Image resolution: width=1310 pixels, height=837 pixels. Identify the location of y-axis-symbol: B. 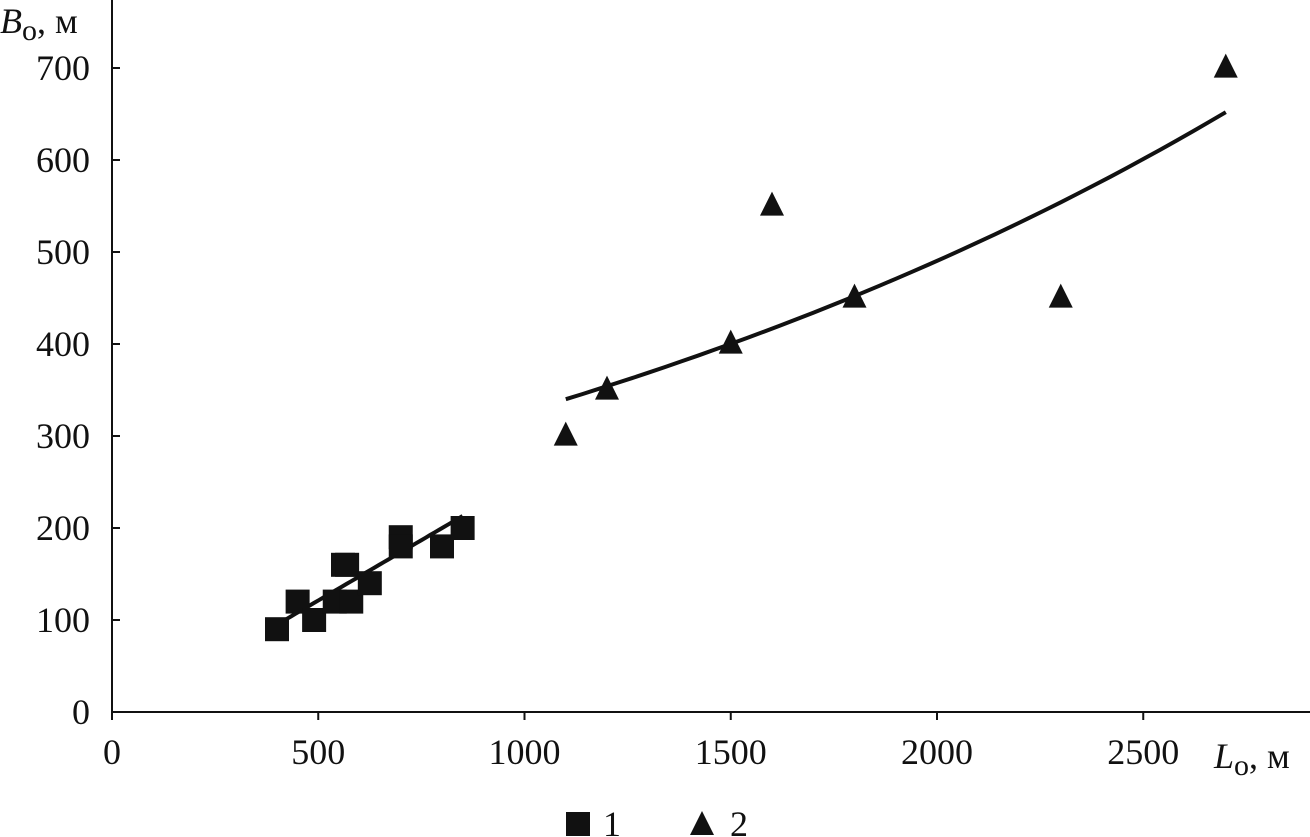
(11, 21).